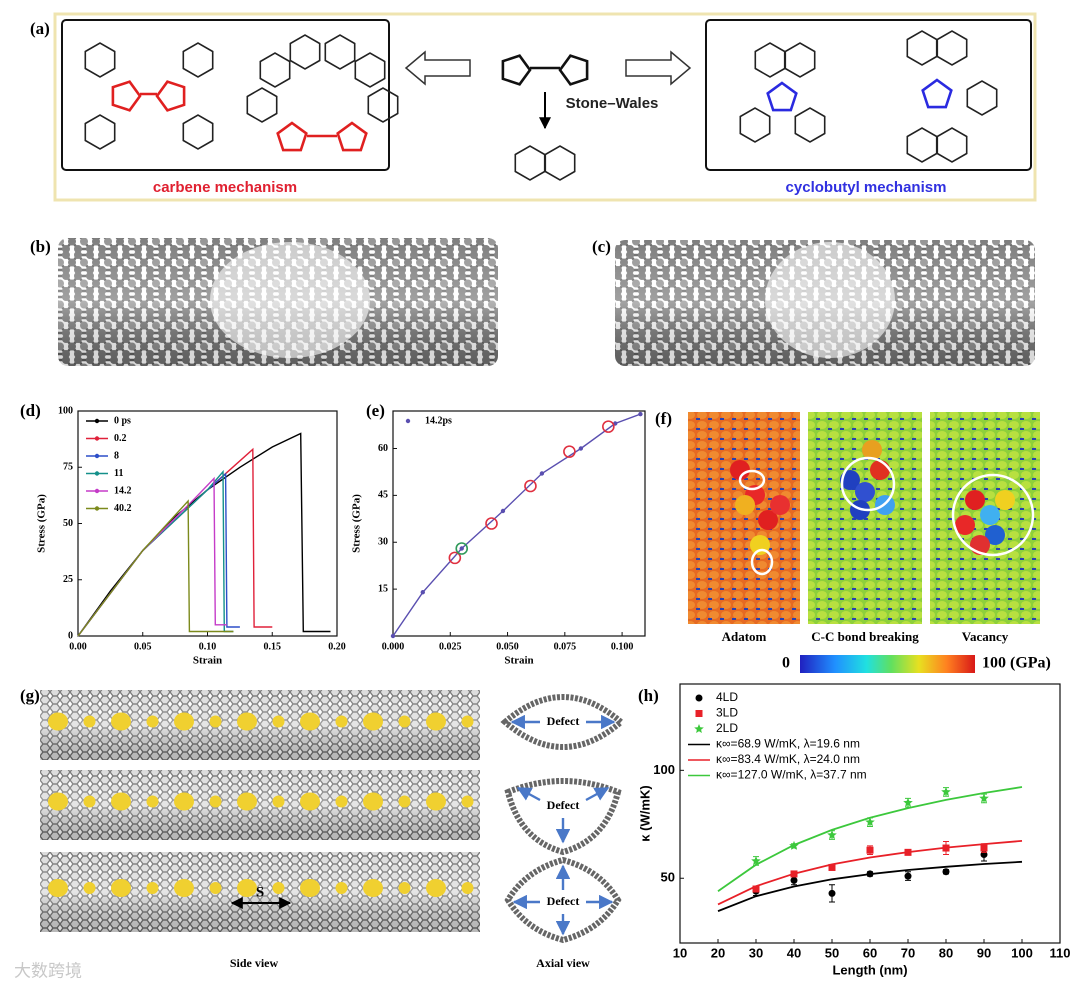 The image size is (1080, 991). Describe the element at coordinates (225, 187) in the screenshot. I see `caption: carbene mechanism` at that location.